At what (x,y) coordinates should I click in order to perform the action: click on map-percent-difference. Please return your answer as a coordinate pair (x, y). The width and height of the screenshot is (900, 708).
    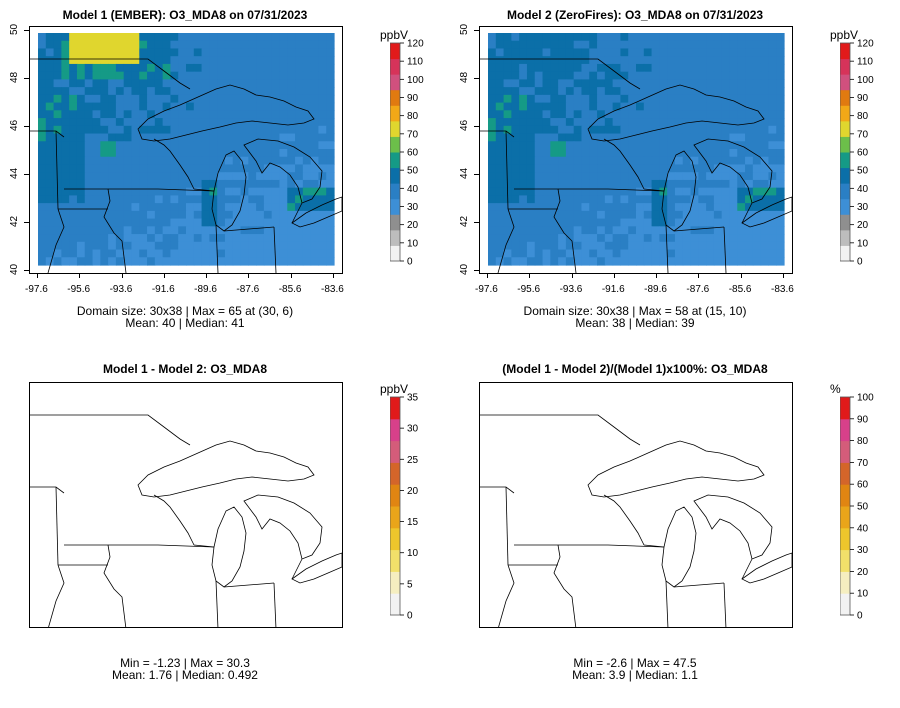
    Looking at the image, I should click on (636, 505).